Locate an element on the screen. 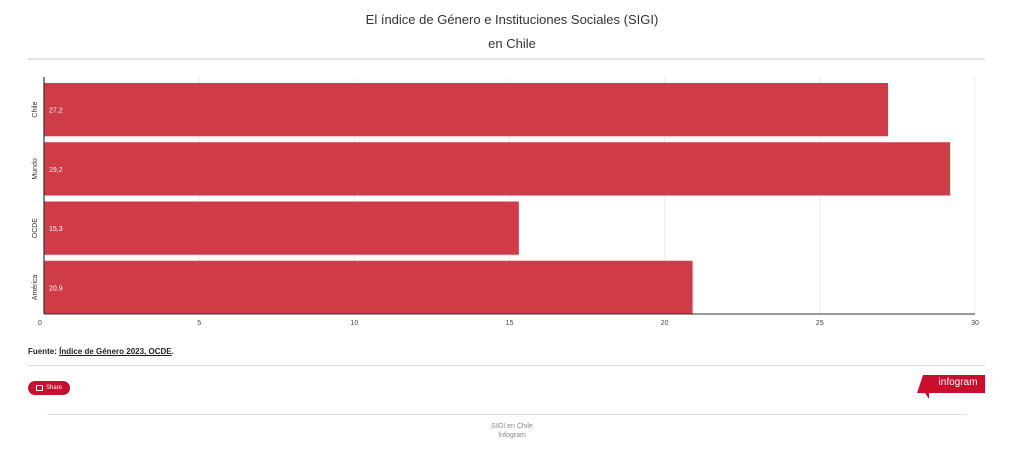  x-tick-label: 15 is located at coordinates (510, 323).